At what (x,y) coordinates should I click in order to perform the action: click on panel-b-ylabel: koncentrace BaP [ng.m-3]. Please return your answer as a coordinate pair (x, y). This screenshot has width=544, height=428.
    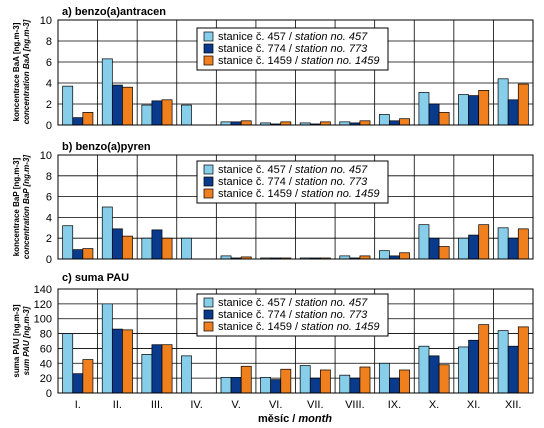
    Looking at the image, I should click on (16, 206).